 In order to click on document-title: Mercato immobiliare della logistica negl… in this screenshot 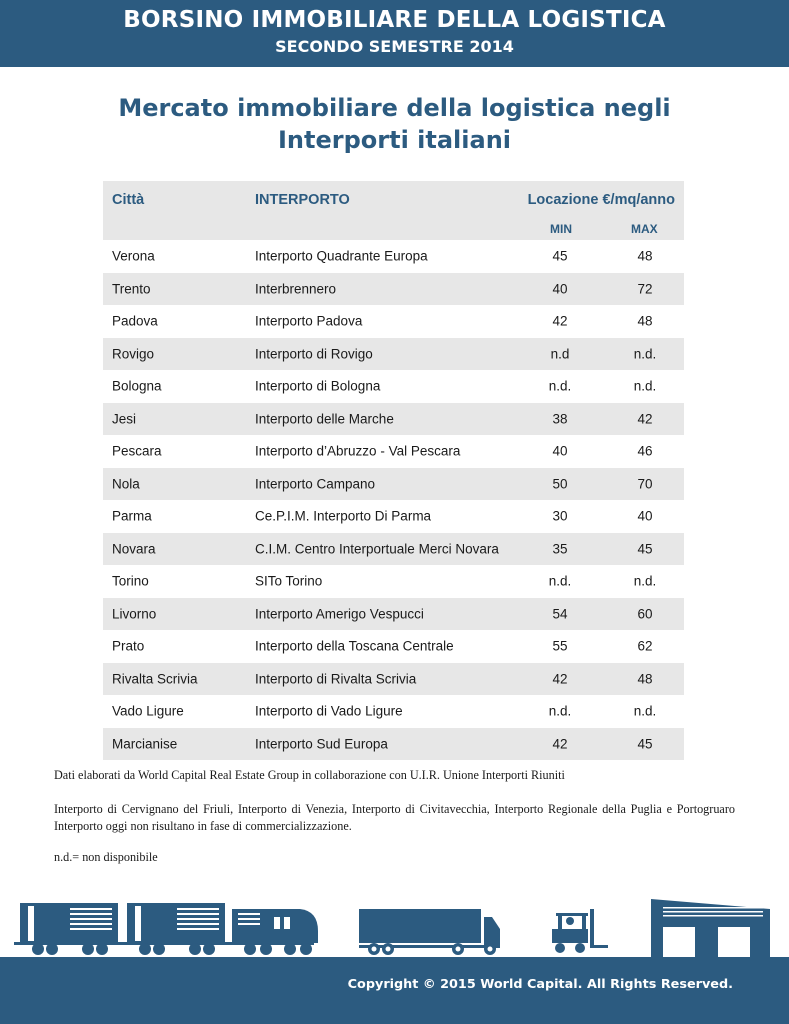, I will do `click(394, 124)`.